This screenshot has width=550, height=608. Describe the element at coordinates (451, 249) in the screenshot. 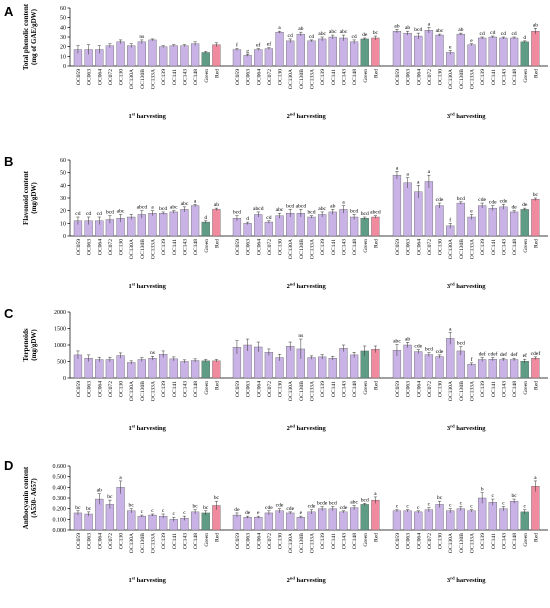

I see `x-tick-label: OC130A` at that location.